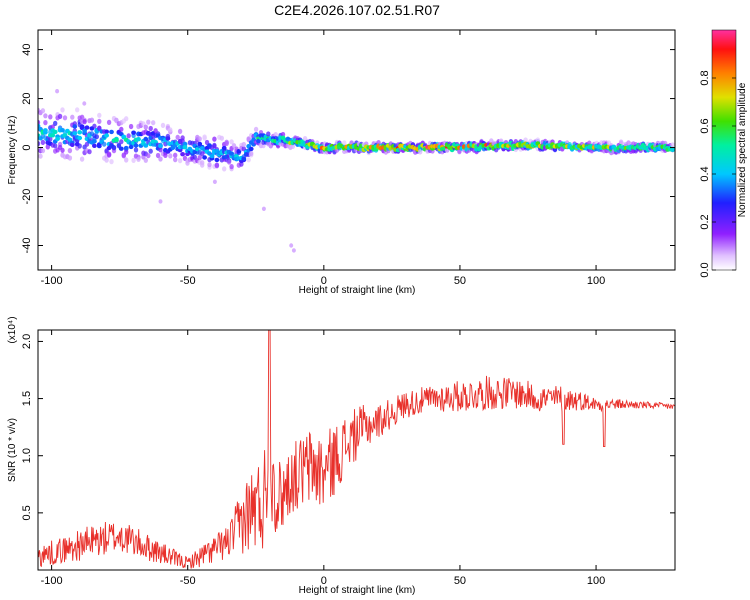 The width and height of the screenshot is (750, 600). Describe the element at coordinates (27, 398) in the screenshot. I see `snr-y-tick-label: 1.5` at that location.